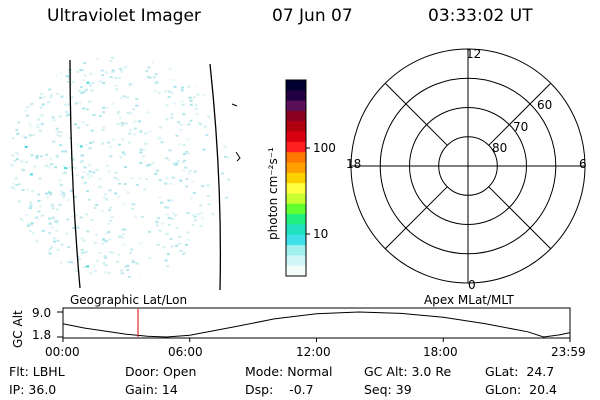  I want to click on orbit-altitude-line, so click(316, 324).